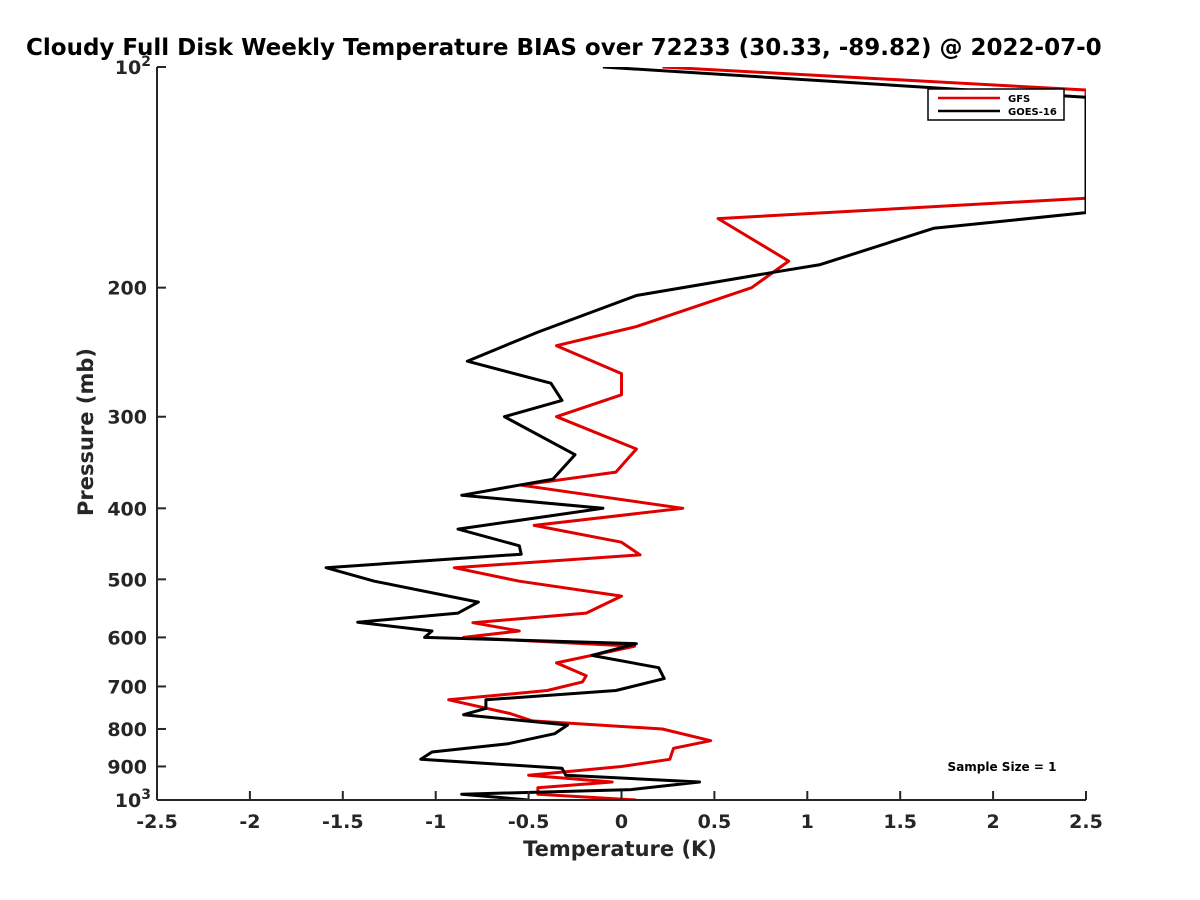  I want to click on y-tick-label: 300, so click(127, 418).